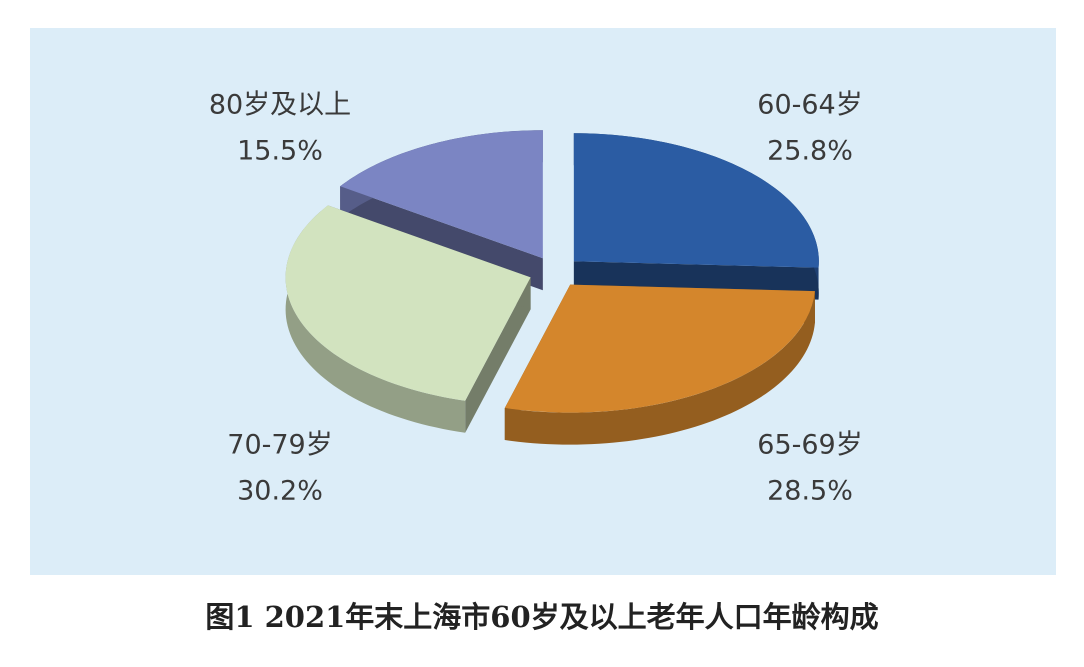 This screenshot has width=1084, height=667. Describe the element at coordinates (279, 445) in the screenshot. I see `slice-label: 70-79岁` at that location.